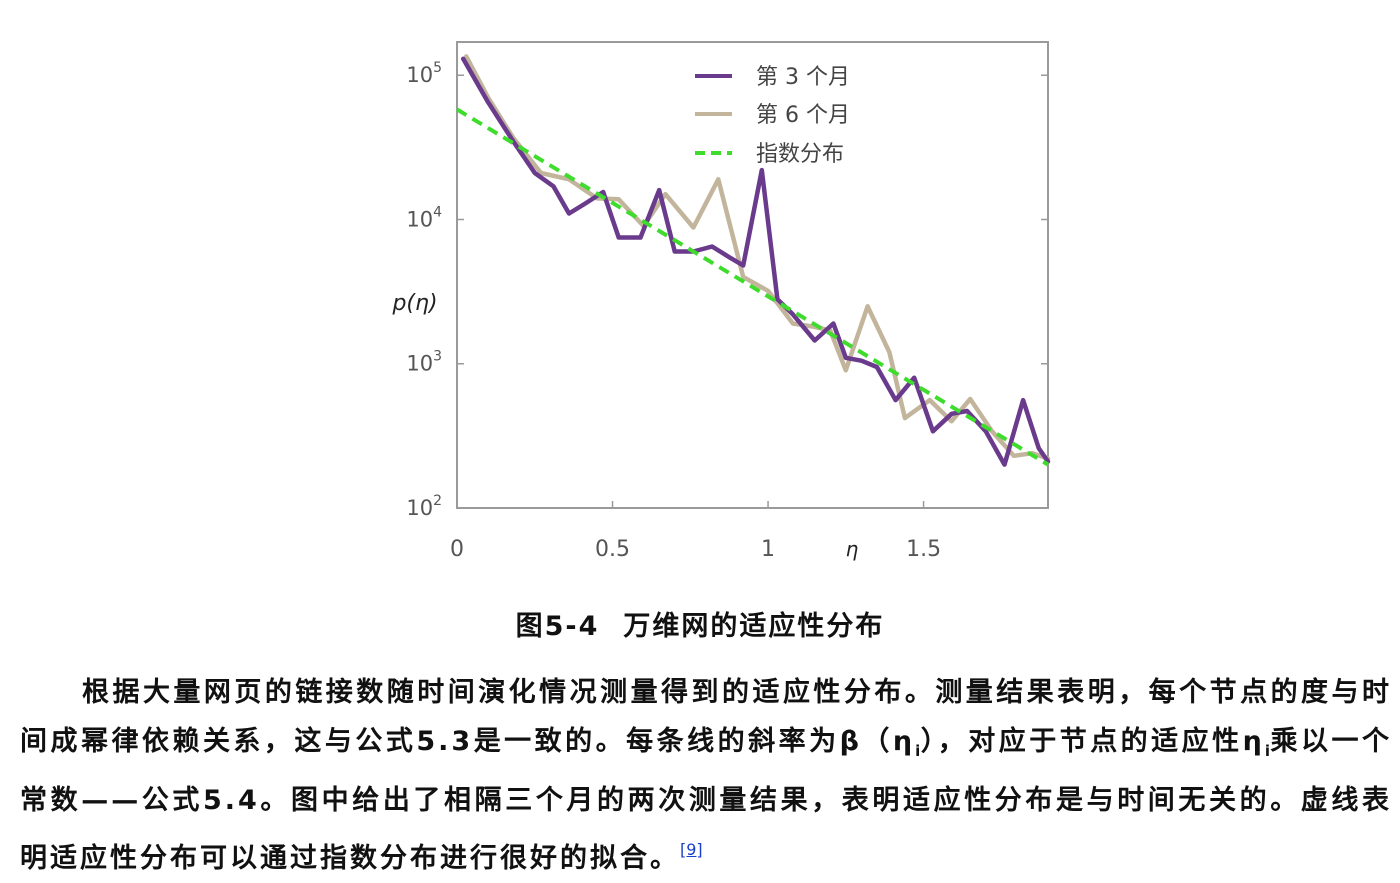 The image size is (1400, 883). Describe the element at coordinates (923, 549) in the screenshot. I see `x-tick-label: 1.5` at that location.